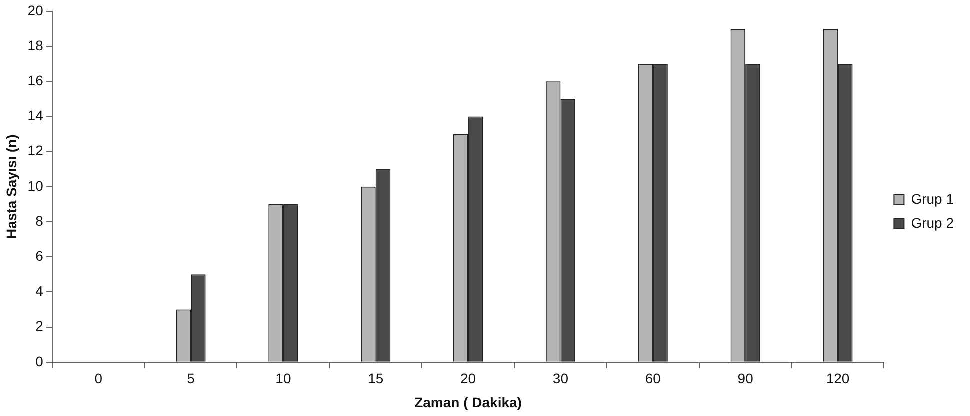 This screenshot has width=970, height=416. What do you see at coordinates (40, 256) in the screenshot?
I see `y-tick-label: 6` at bounding box center [40, 256].